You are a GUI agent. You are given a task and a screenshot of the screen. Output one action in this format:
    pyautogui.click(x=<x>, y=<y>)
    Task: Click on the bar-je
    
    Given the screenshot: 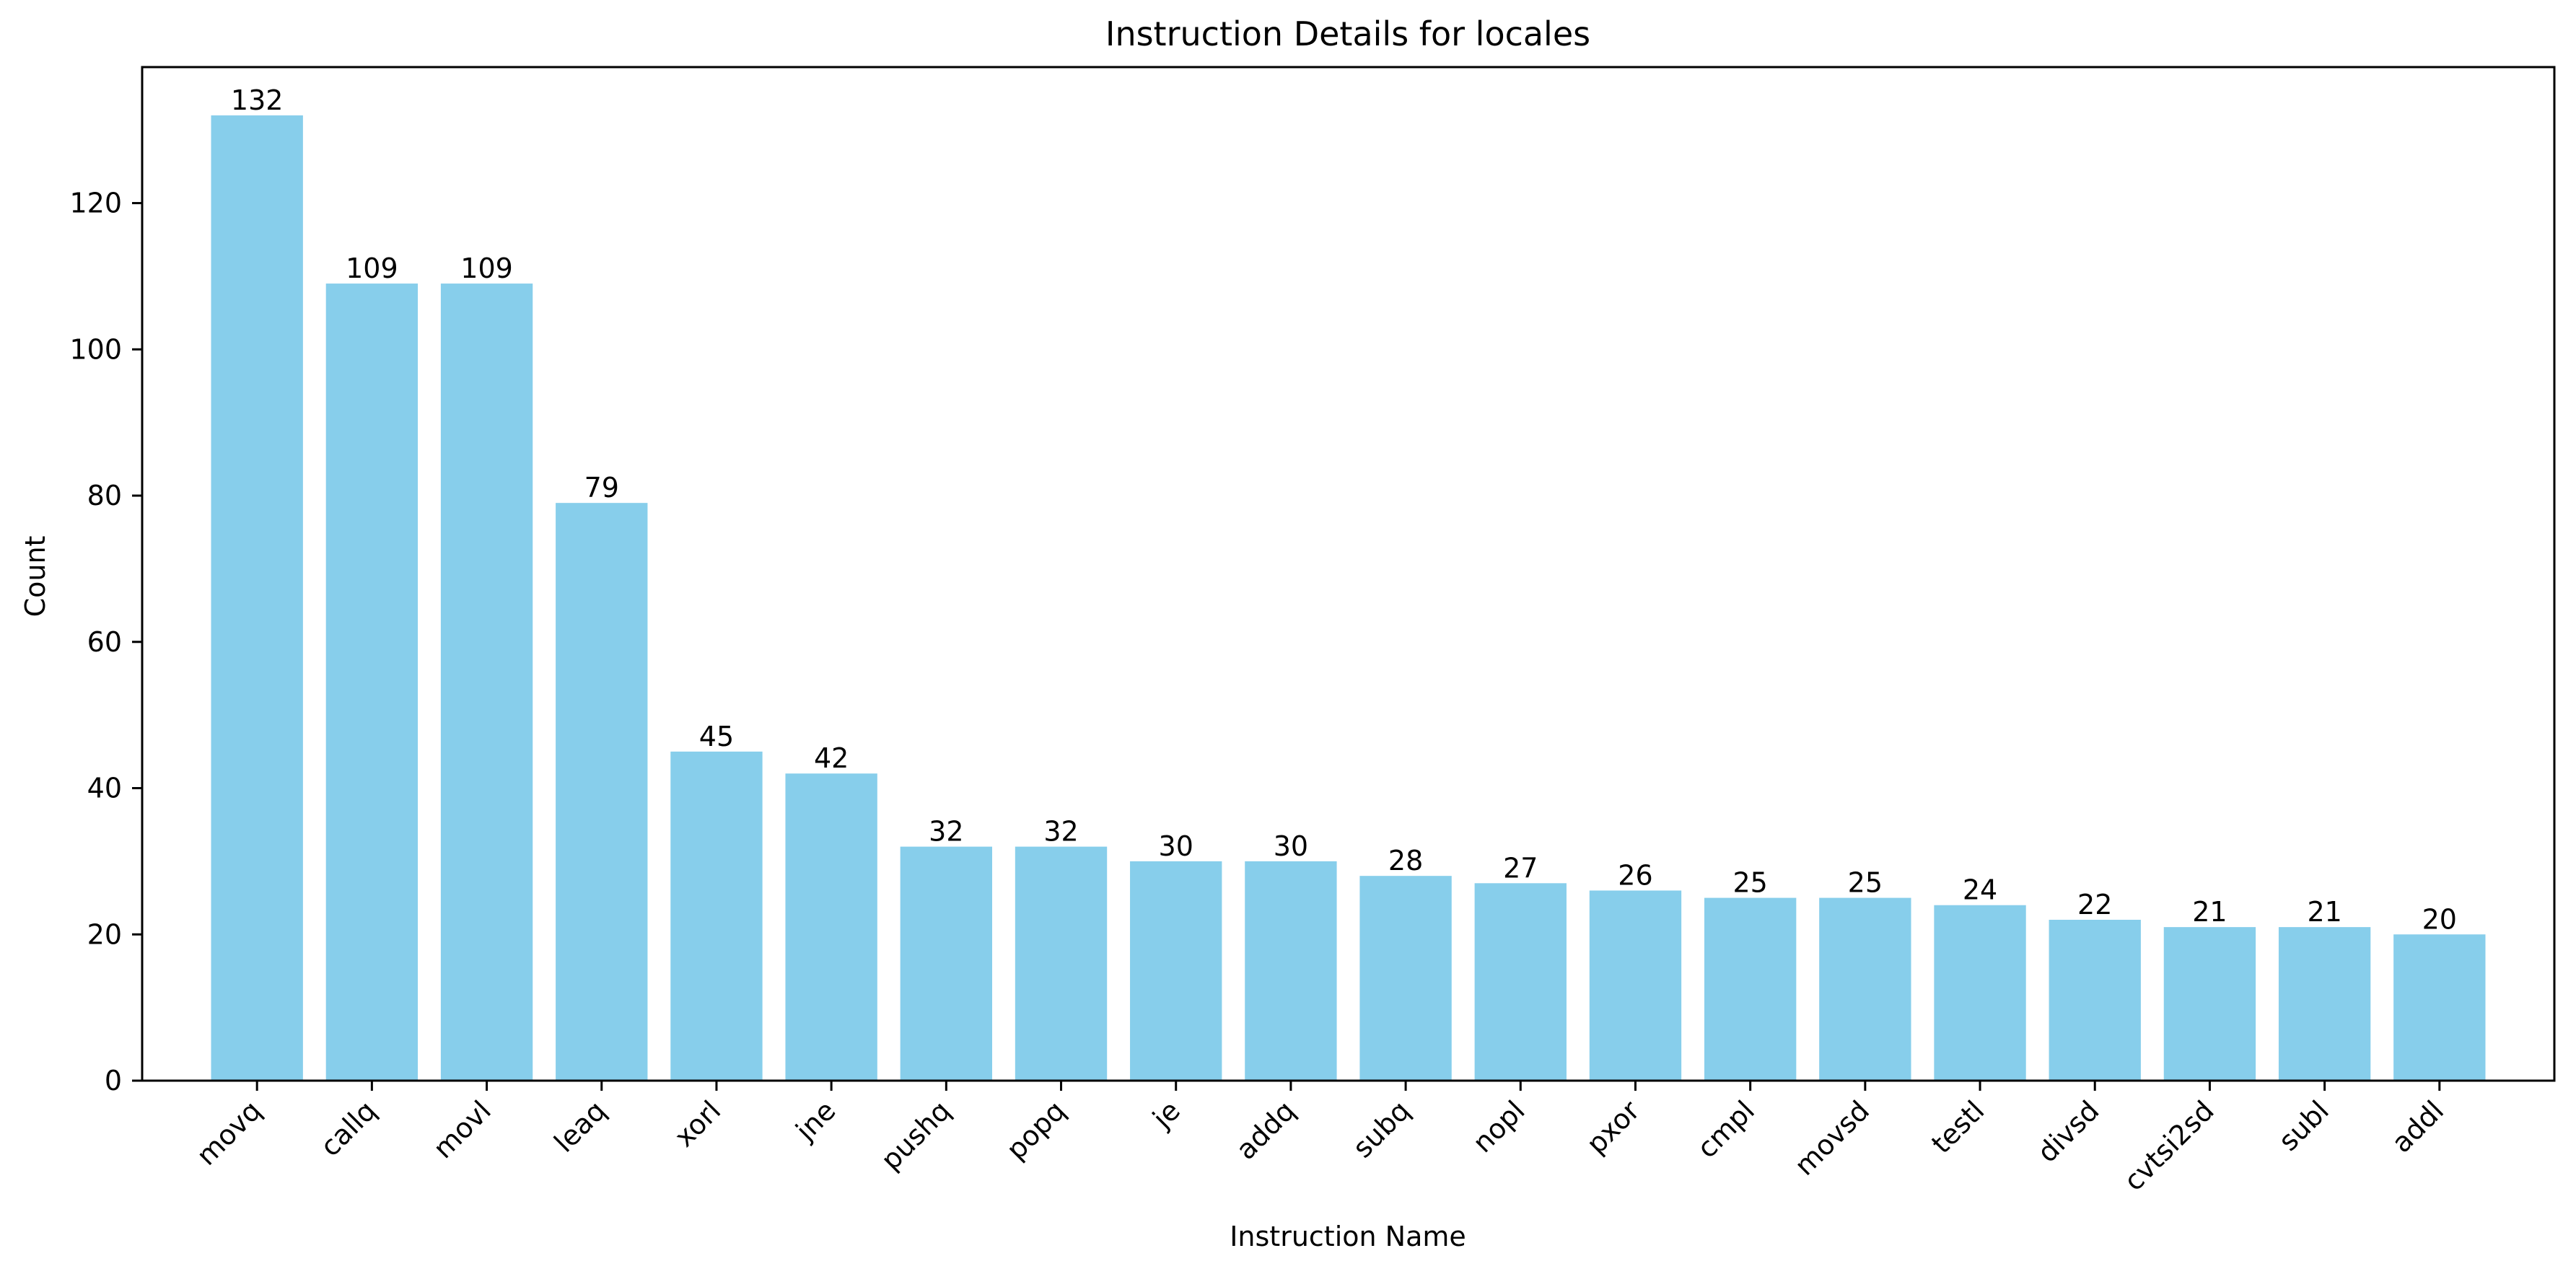 What is the action you would take?
    pyautogui.click(x=1176, y=971)
    